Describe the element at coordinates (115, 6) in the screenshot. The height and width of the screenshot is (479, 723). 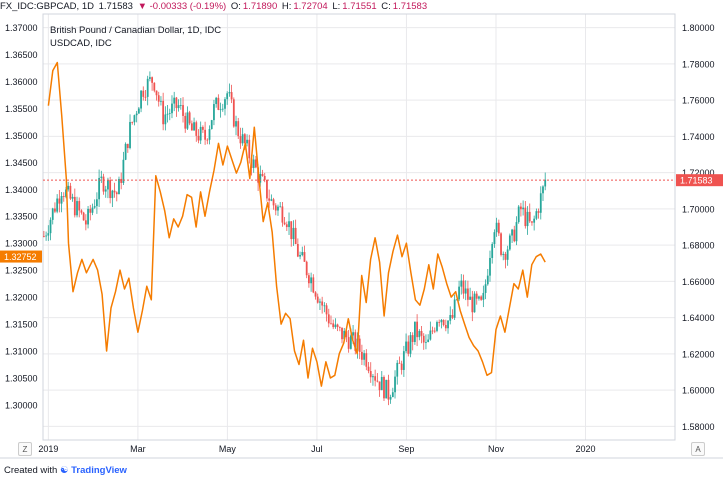
I see `last-price: 1.71583` at that location.